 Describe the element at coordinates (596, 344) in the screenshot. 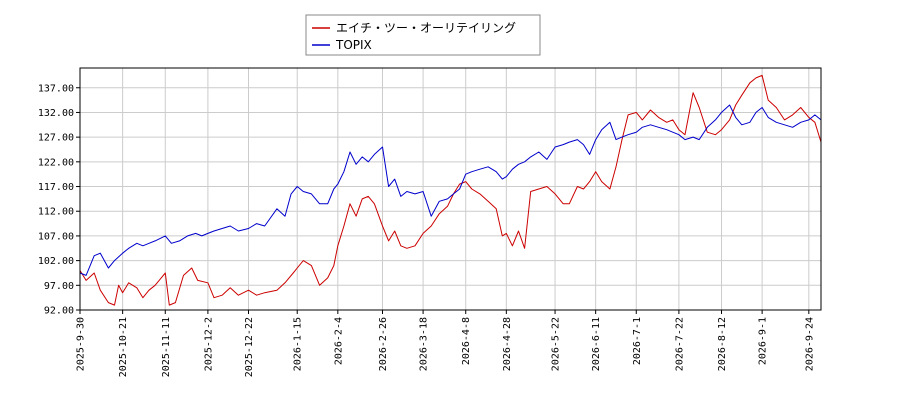

I see `x-tick-label: 2026-6-11` at that location.